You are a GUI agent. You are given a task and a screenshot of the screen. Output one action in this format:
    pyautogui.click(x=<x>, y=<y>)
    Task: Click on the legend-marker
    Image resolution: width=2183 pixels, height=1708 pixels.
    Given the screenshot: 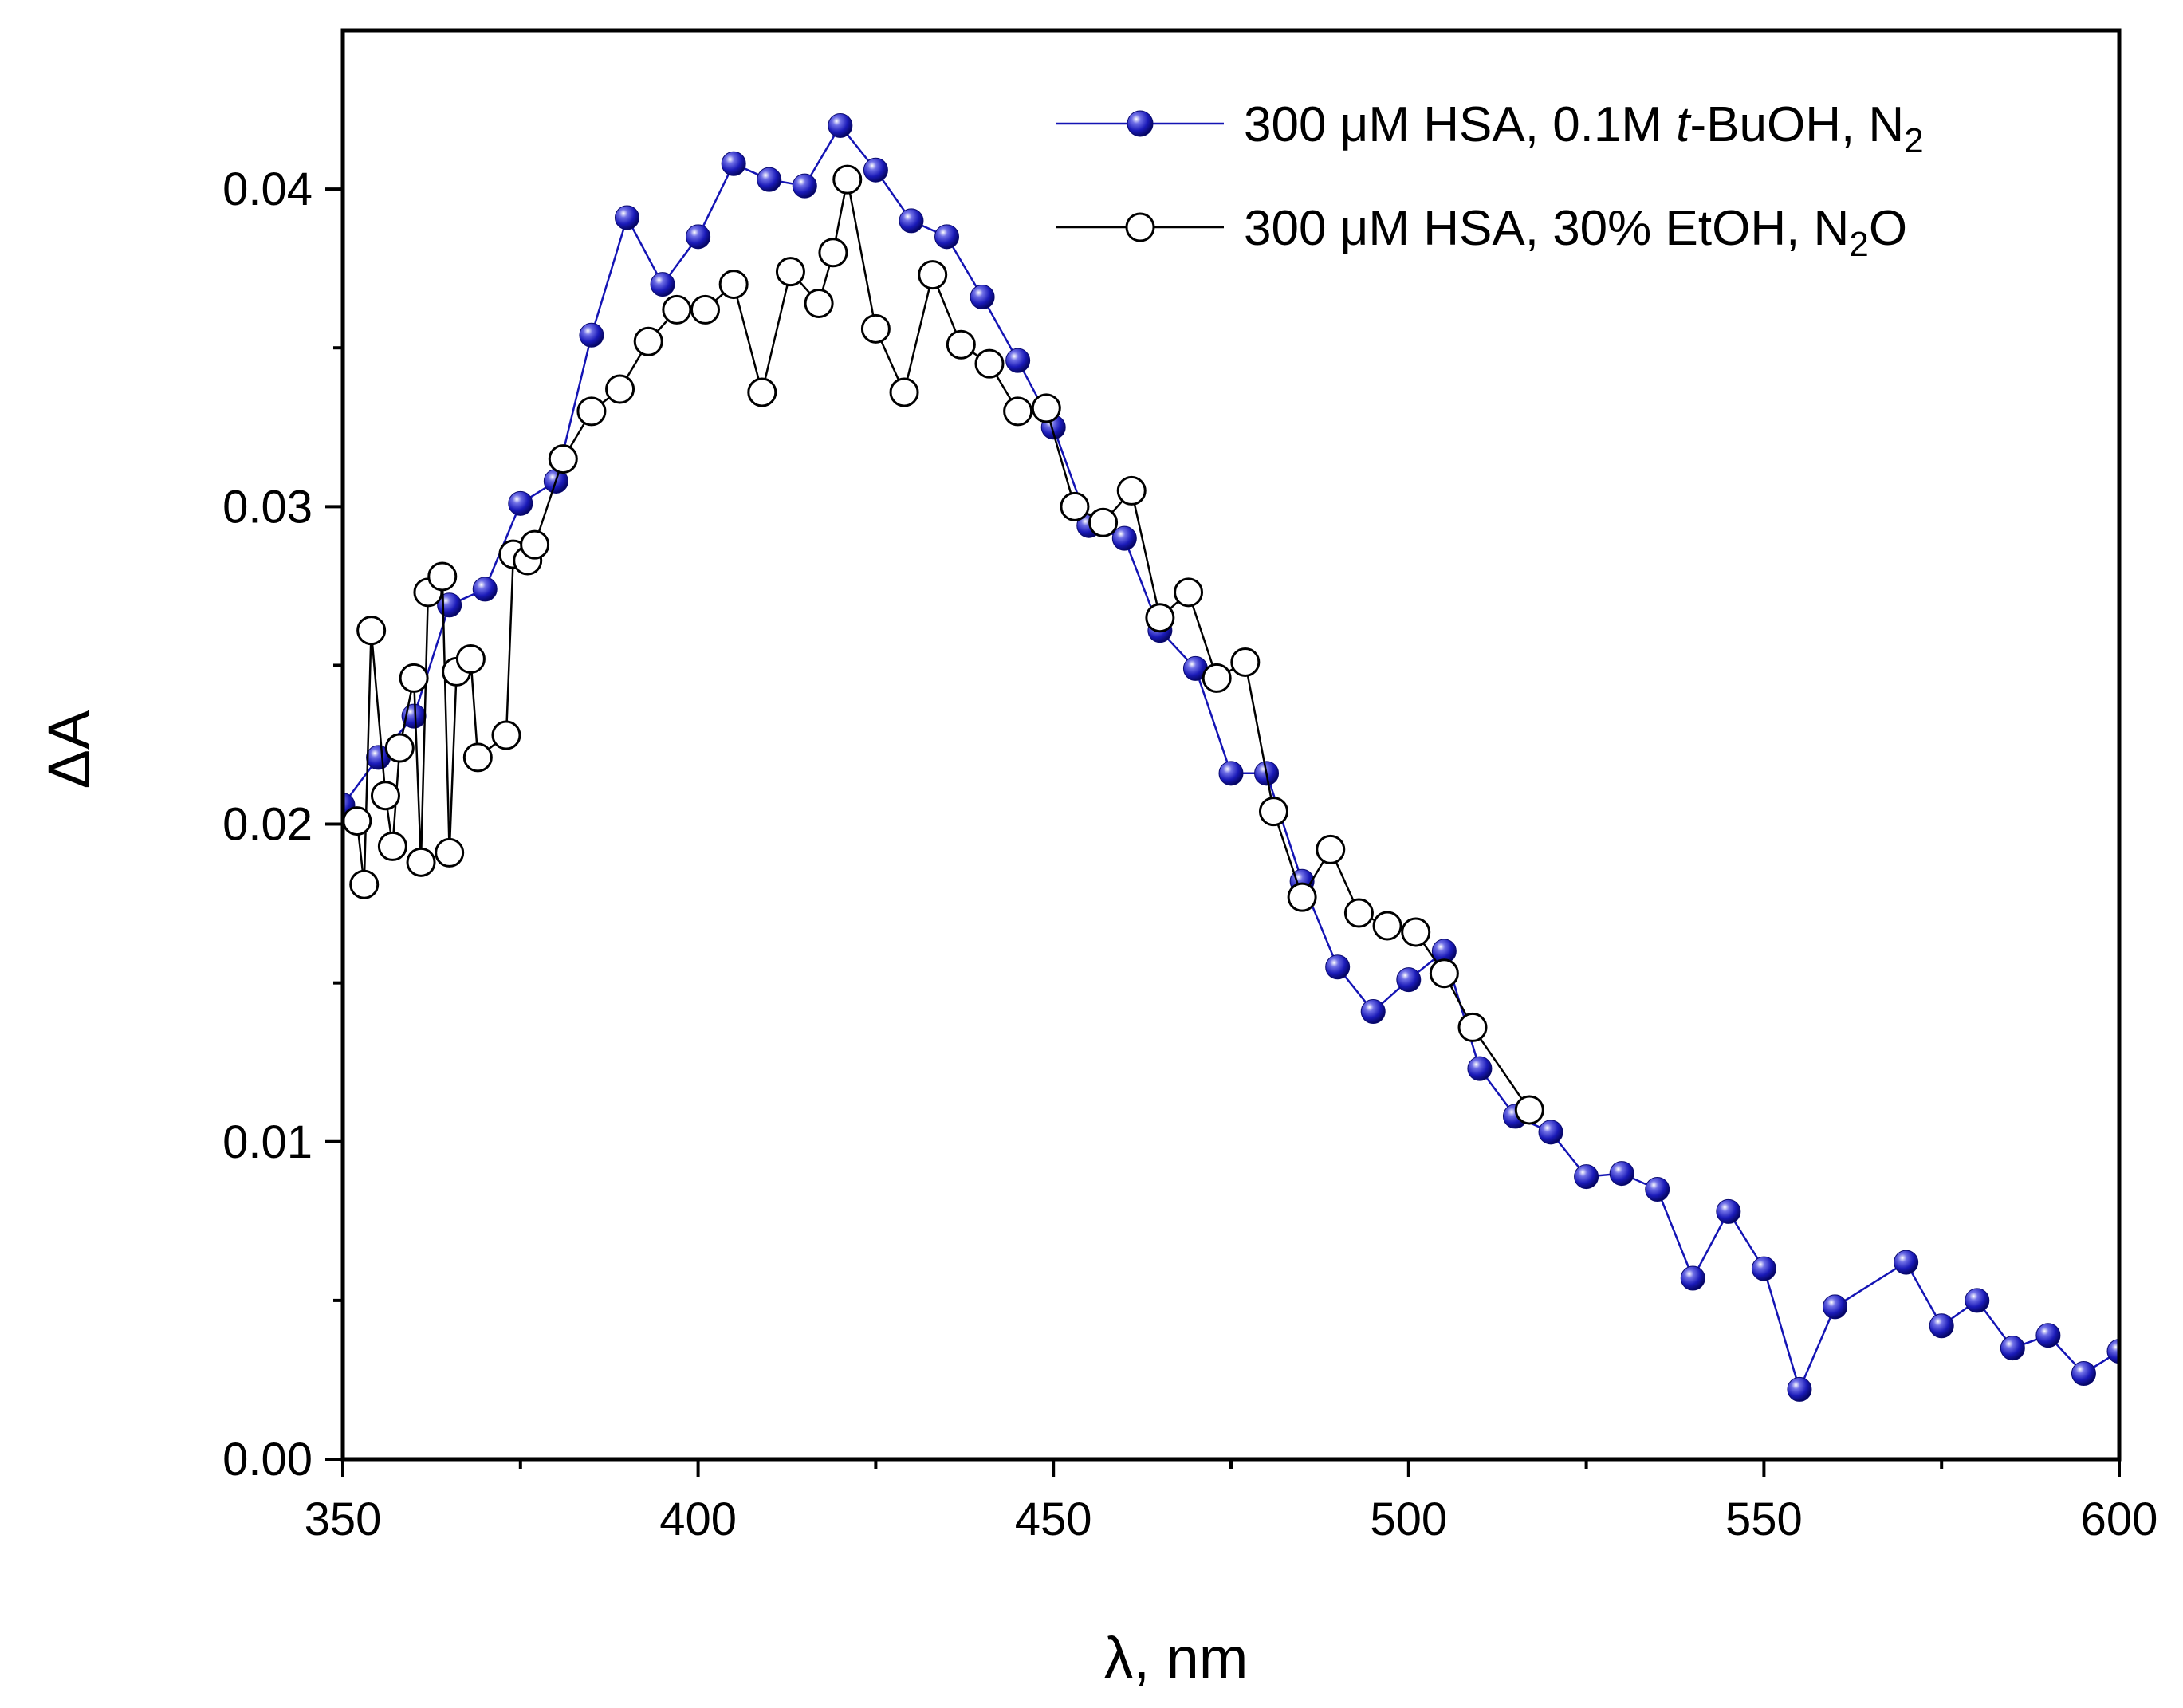 What is the action you would take?
    pyautogui.click(x=1140, y=123)
    